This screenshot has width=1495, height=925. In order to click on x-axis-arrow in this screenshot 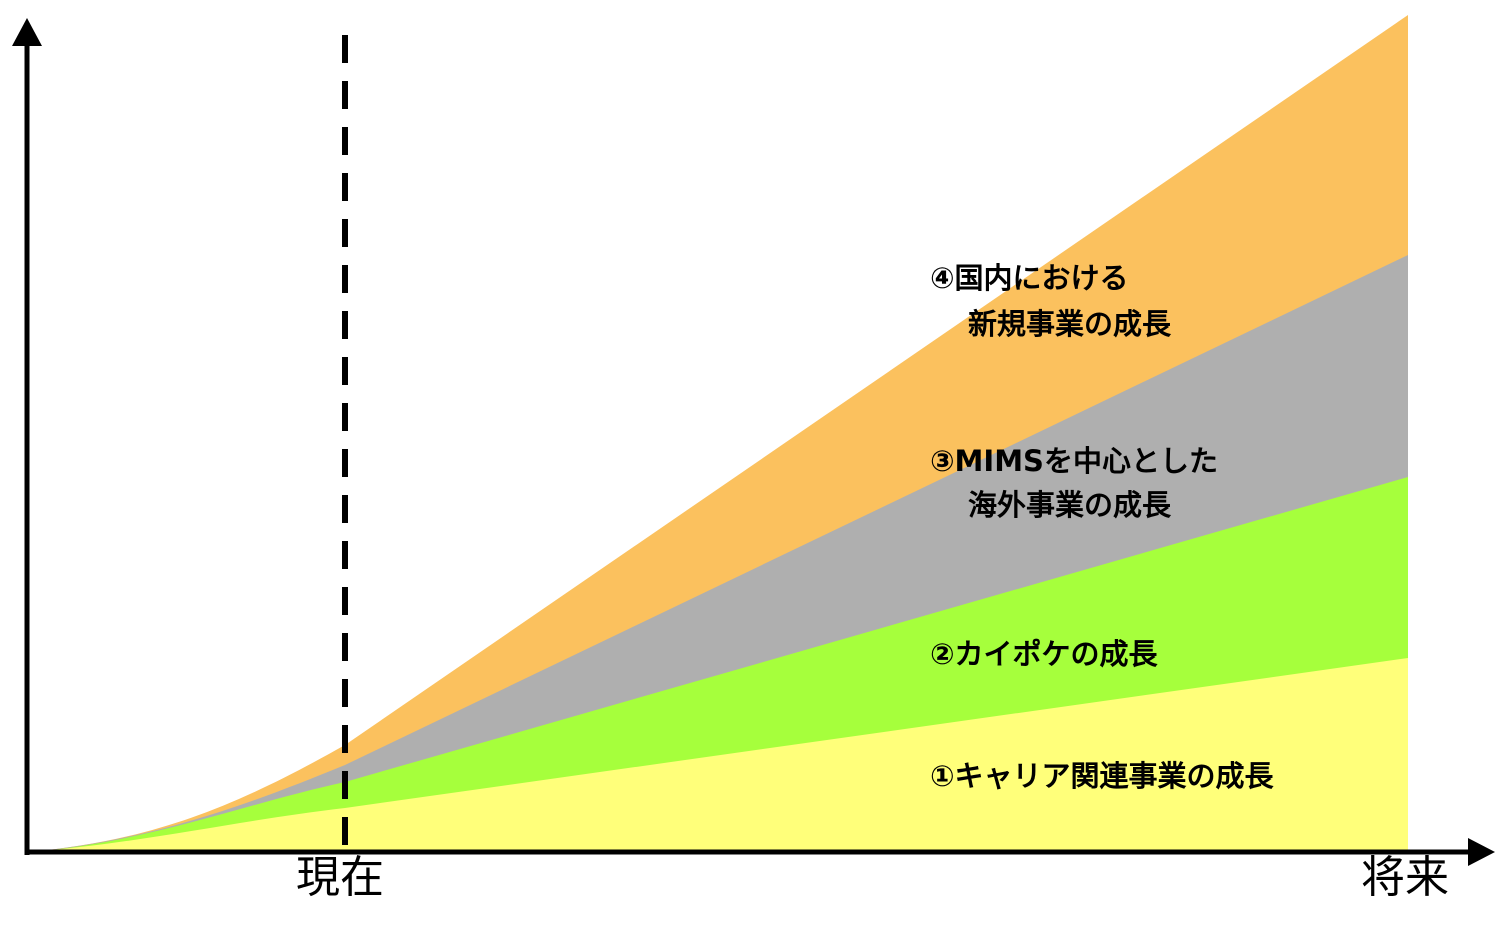, I will do `click(1481, 852)`.